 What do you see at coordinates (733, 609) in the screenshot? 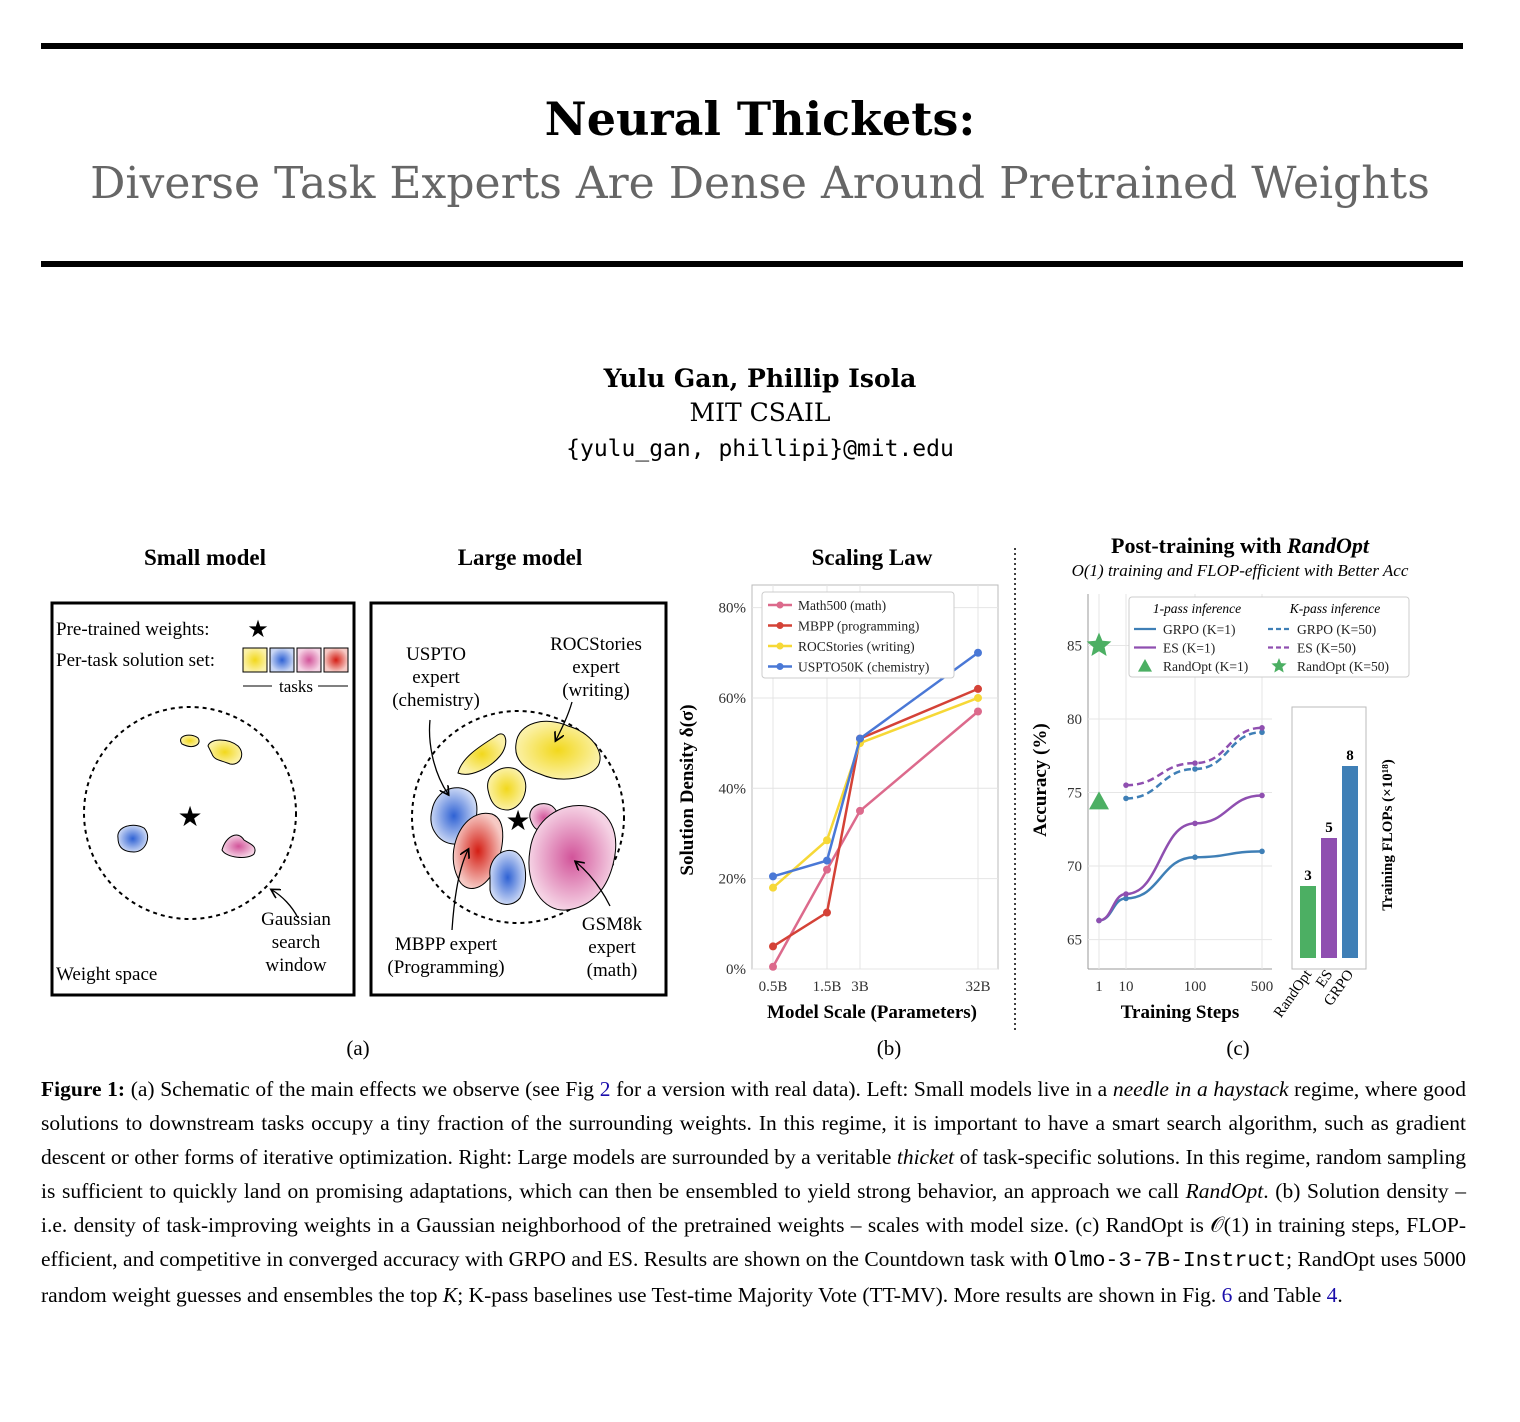
I see `chart-b-ytick: 80%` at bounding box center [733, 609].